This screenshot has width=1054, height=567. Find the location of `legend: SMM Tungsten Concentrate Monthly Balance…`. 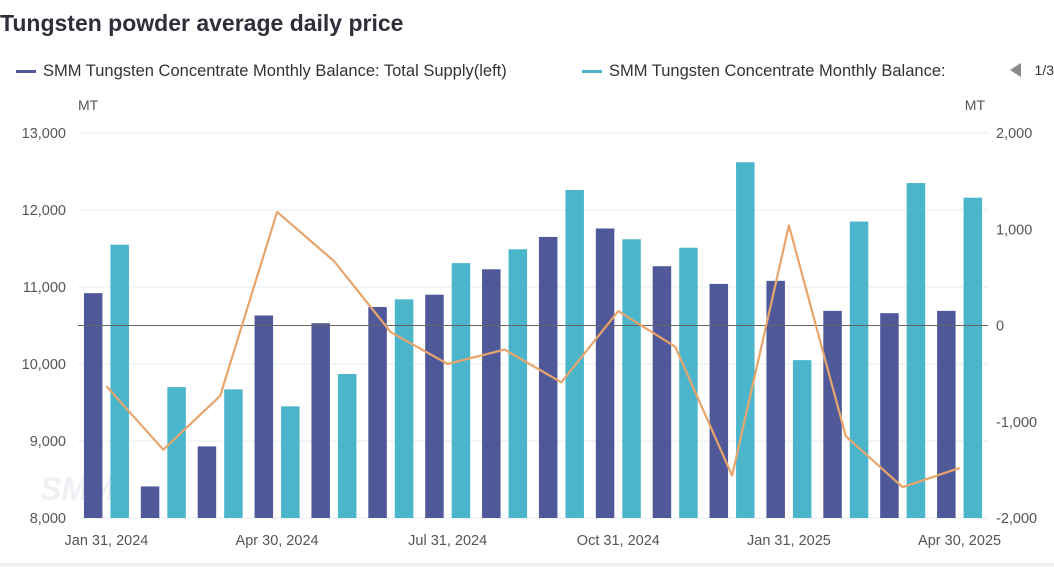

legend: SMM Tungsten Concentrate Monthly Balance… is located at coordinates (535, 73).